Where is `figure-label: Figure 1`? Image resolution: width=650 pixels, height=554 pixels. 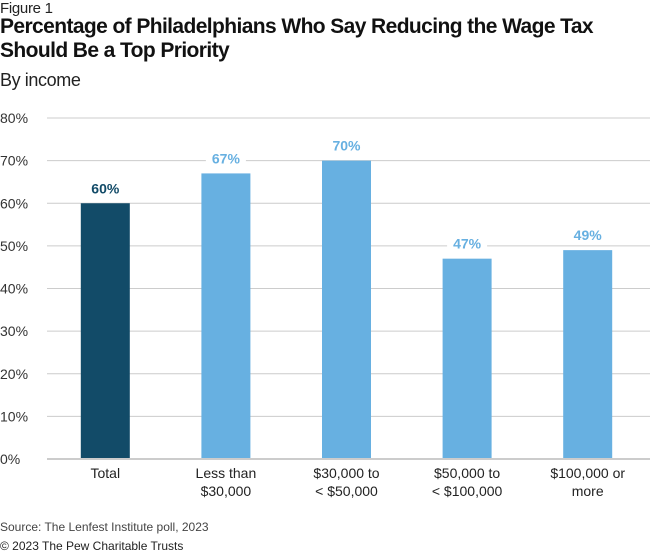
figure-label: Figure 1 is located at coordinates (26, 8).